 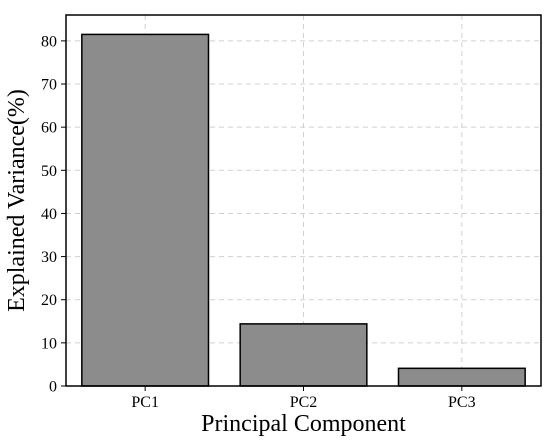 What do you see at coordinates (303, 355) in the screenshot?
I see `bar-pc2` at bounding box center [303, 355].